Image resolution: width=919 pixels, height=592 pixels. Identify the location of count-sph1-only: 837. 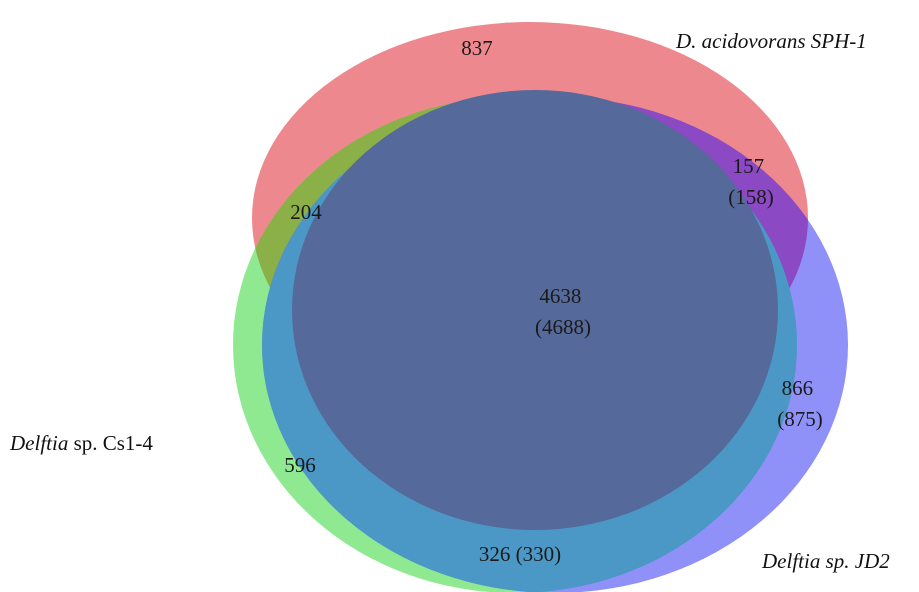
(477, 48).